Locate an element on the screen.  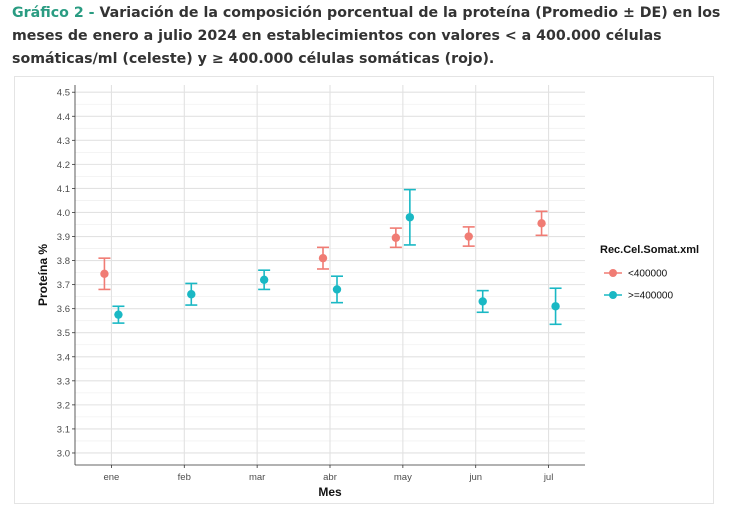
x-tick-label: feb is located at coordinates (184, 477).